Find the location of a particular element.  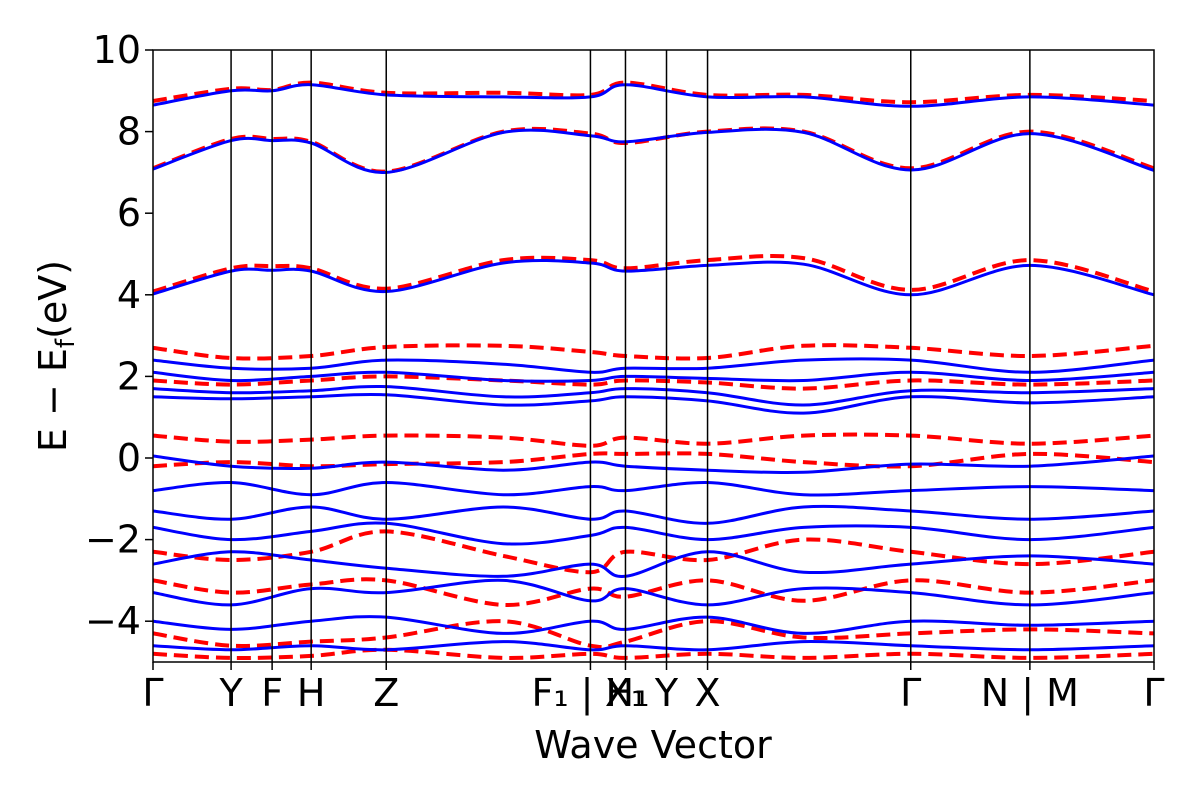

x-tick-label-1: Y is located at coordinates (230, 693).